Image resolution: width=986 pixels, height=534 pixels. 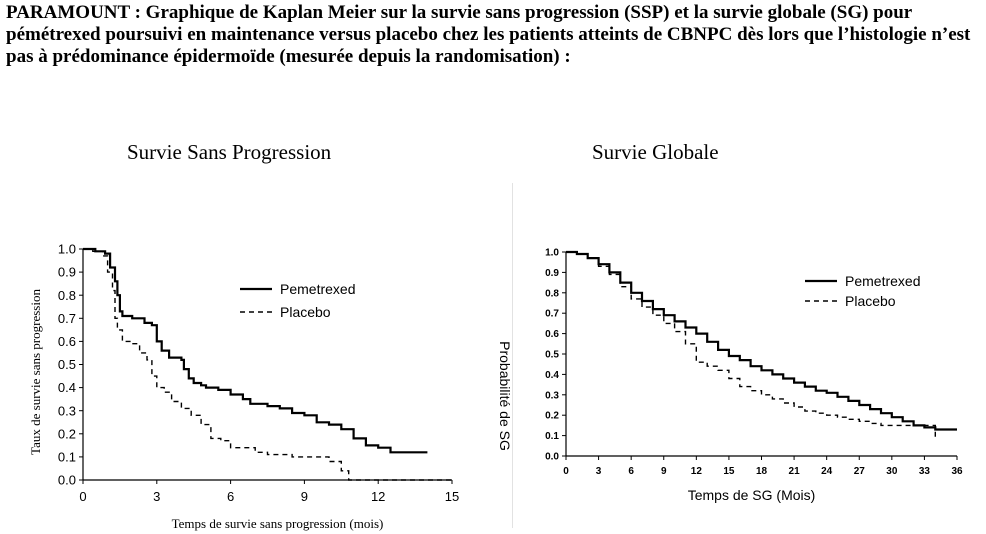 I want to click on y-axis-label: Taux de survie sans progression, so click(x=35, y=372).